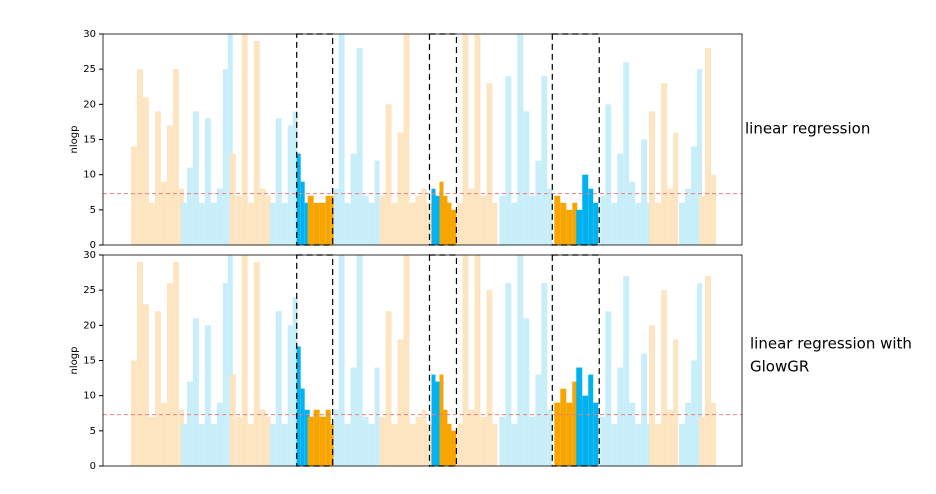  Describe the element at coordinates (93, 245) in the screenshot. I see `y-tick-label: 0` at that location.